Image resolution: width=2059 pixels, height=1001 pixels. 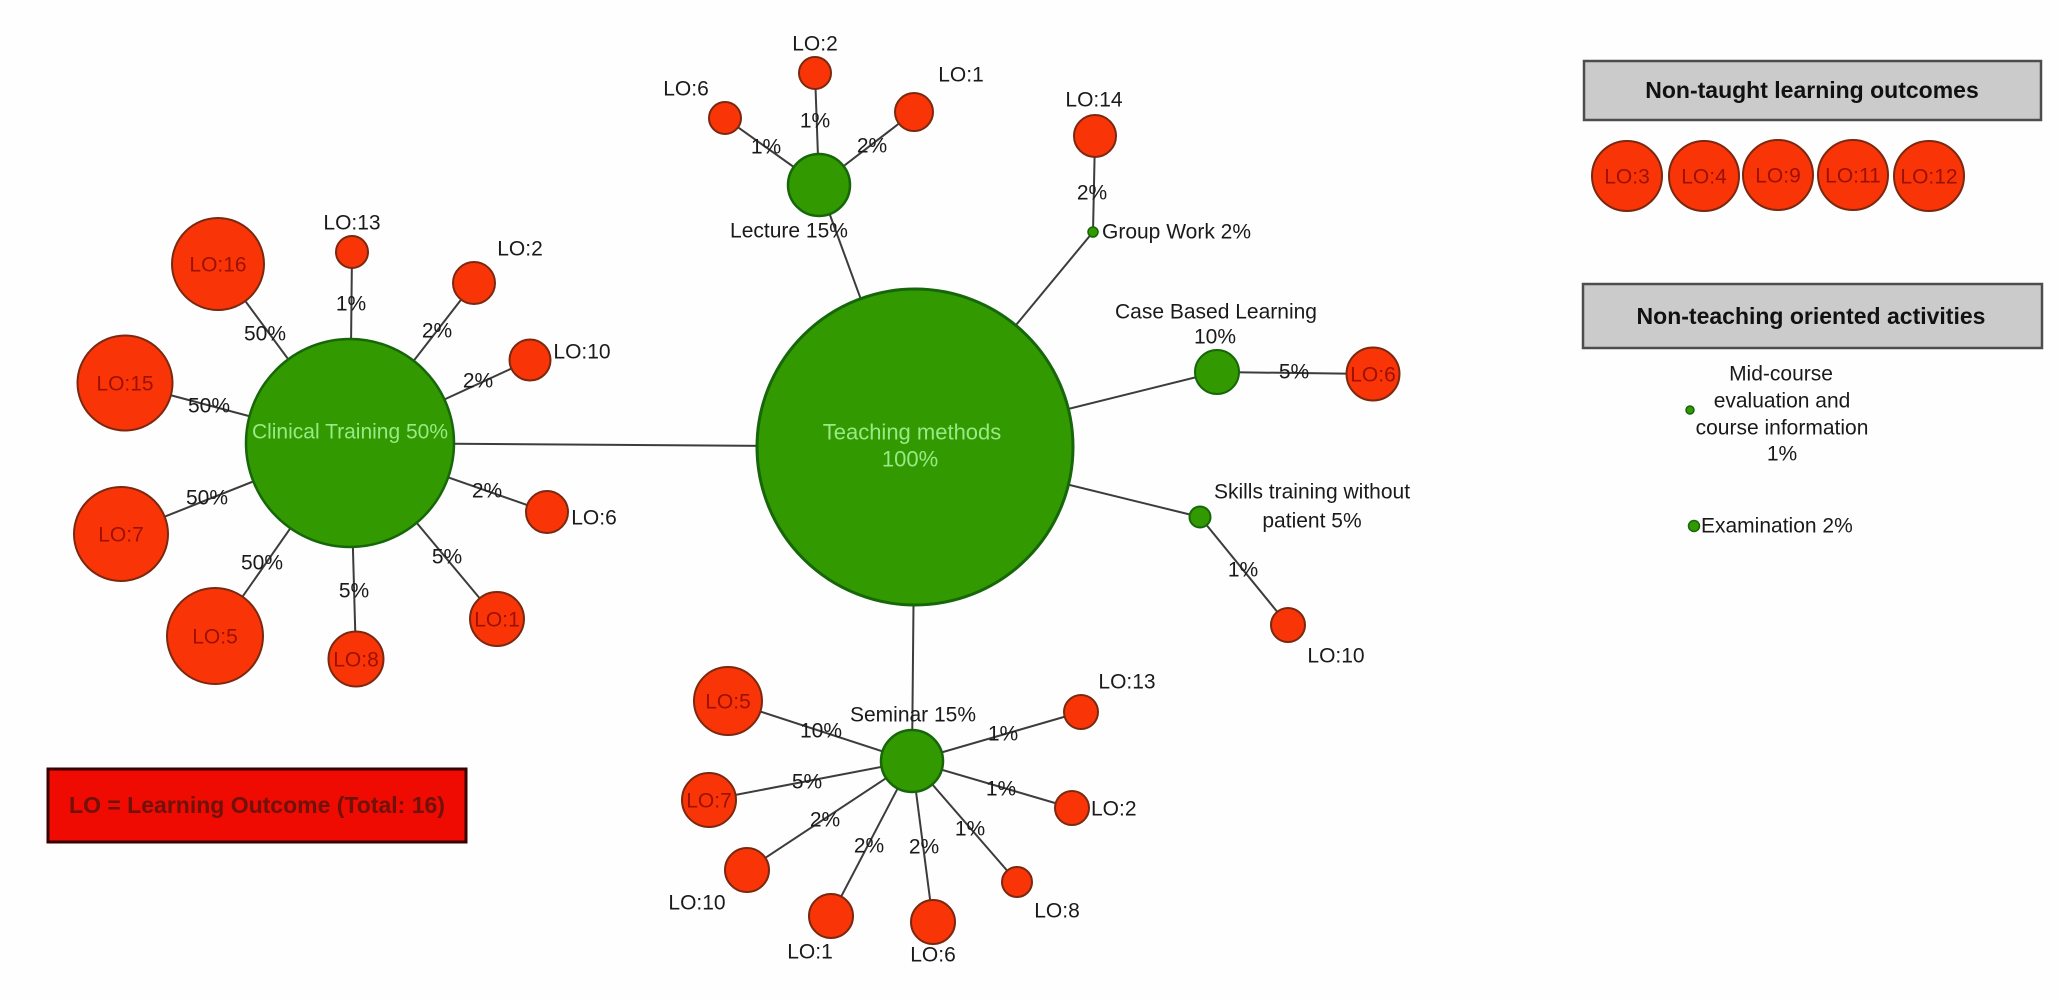 What do you see at coordinates (913, 715) in the screenshot?
I see `svg-text: Seminar 15%` at bounding box center [913, 715].